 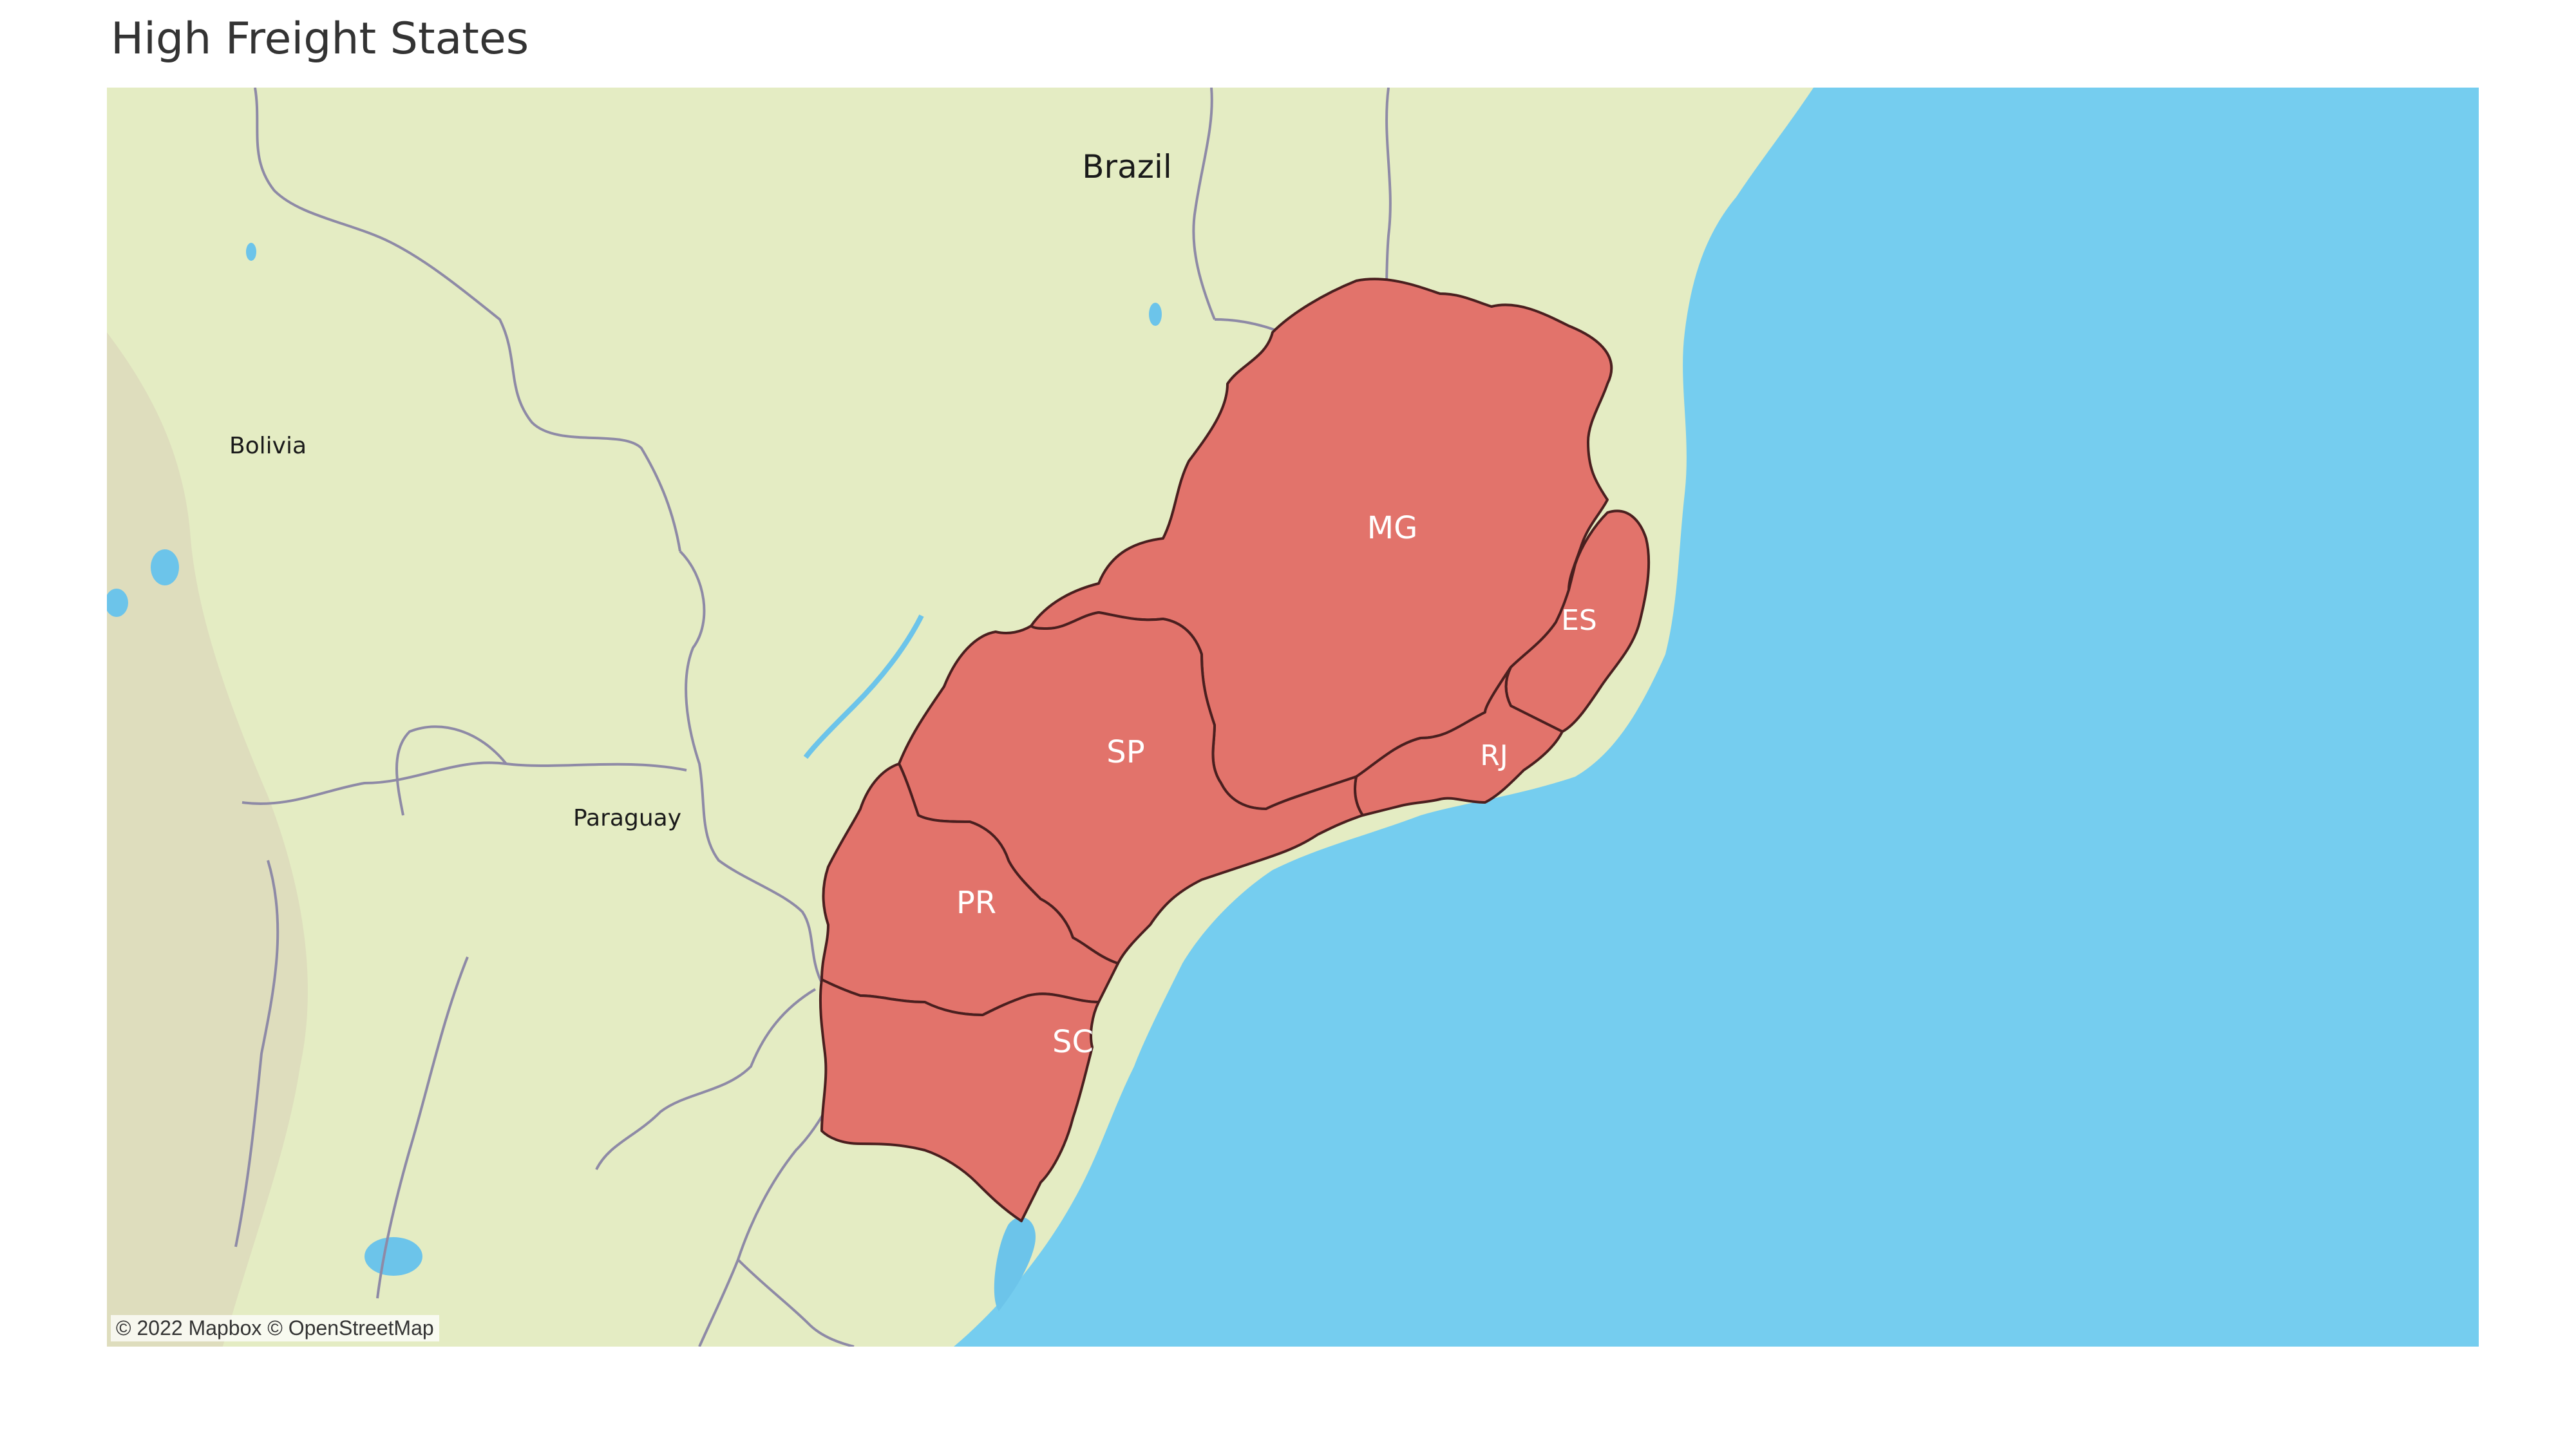 What do you see at coordinates (1125, 752) in the screenshot?
I see `state-label-sp: SP` at bounding box center [1125, 752].